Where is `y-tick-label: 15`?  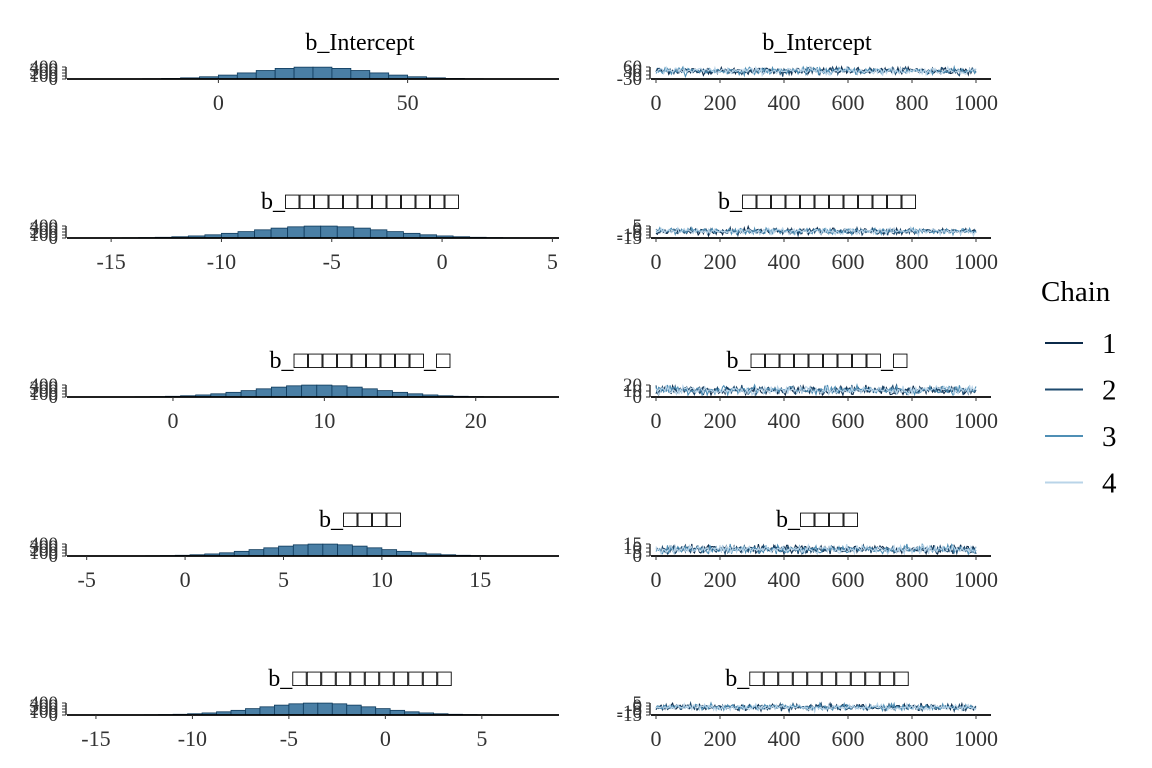
y-tick-label: 15 is located at coordinates (632, 544).